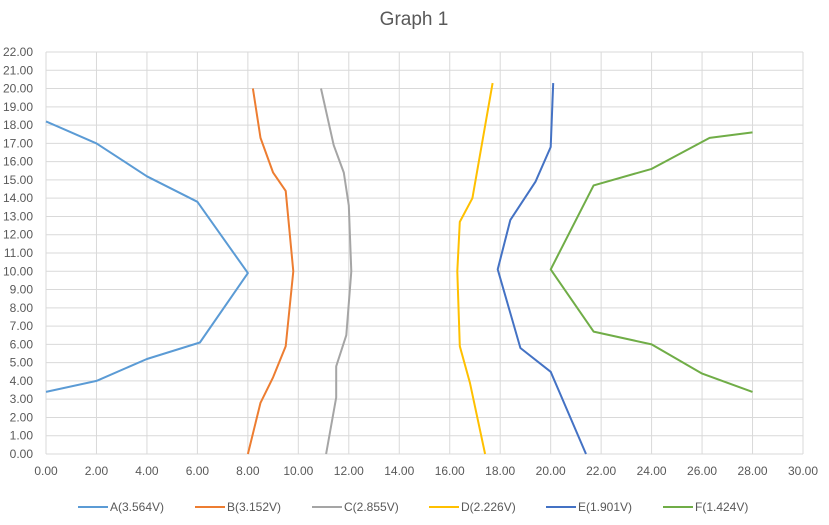 This screenshot has width=829, height=525. What do you see at coordinates (18, 162) in the screenshot?
I see `y-tick-label: 16.00` at bounding box center [18, 162].